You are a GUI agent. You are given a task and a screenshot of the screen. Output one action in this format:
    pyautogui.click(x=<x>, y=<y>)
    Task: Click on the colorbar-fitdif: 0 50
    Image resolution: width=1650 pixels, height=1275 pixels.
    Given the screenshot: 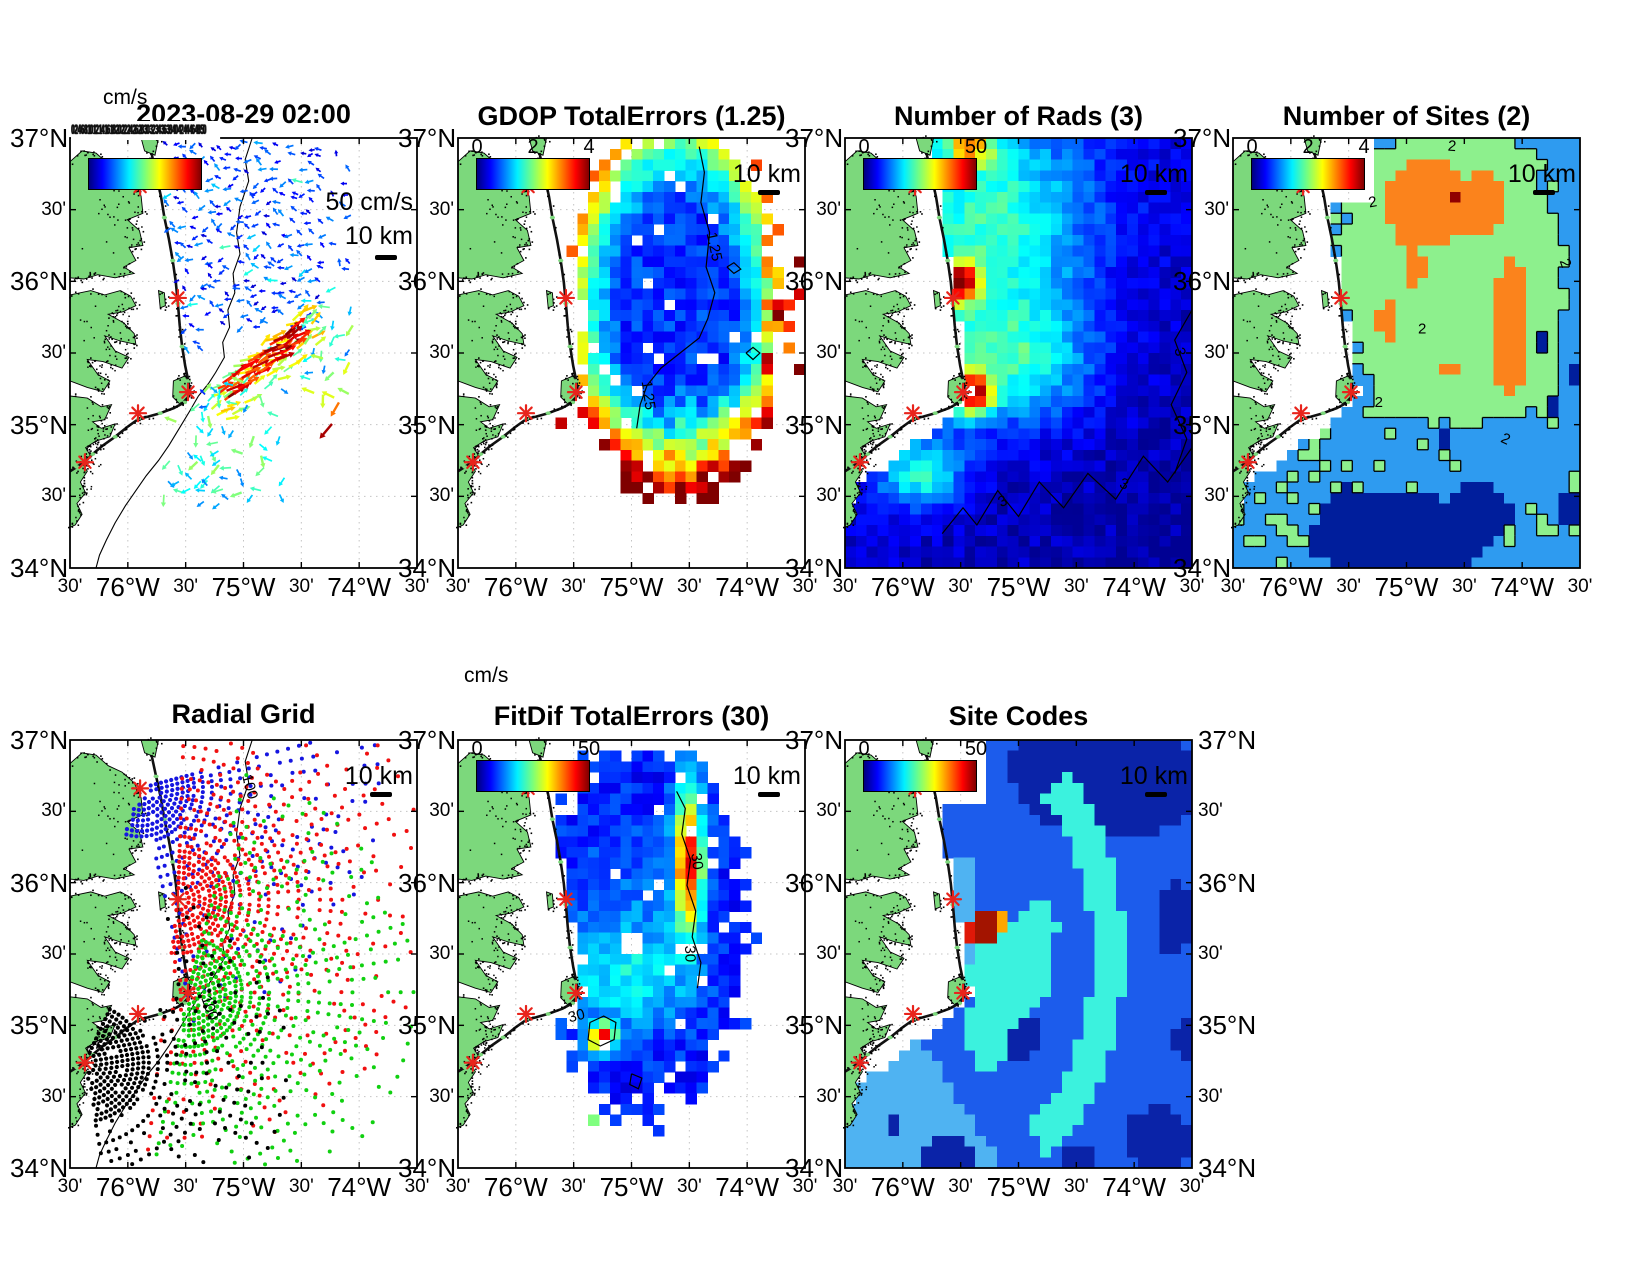 What is the action you would take?
    pyautogui.click(x=535, y=765)
    